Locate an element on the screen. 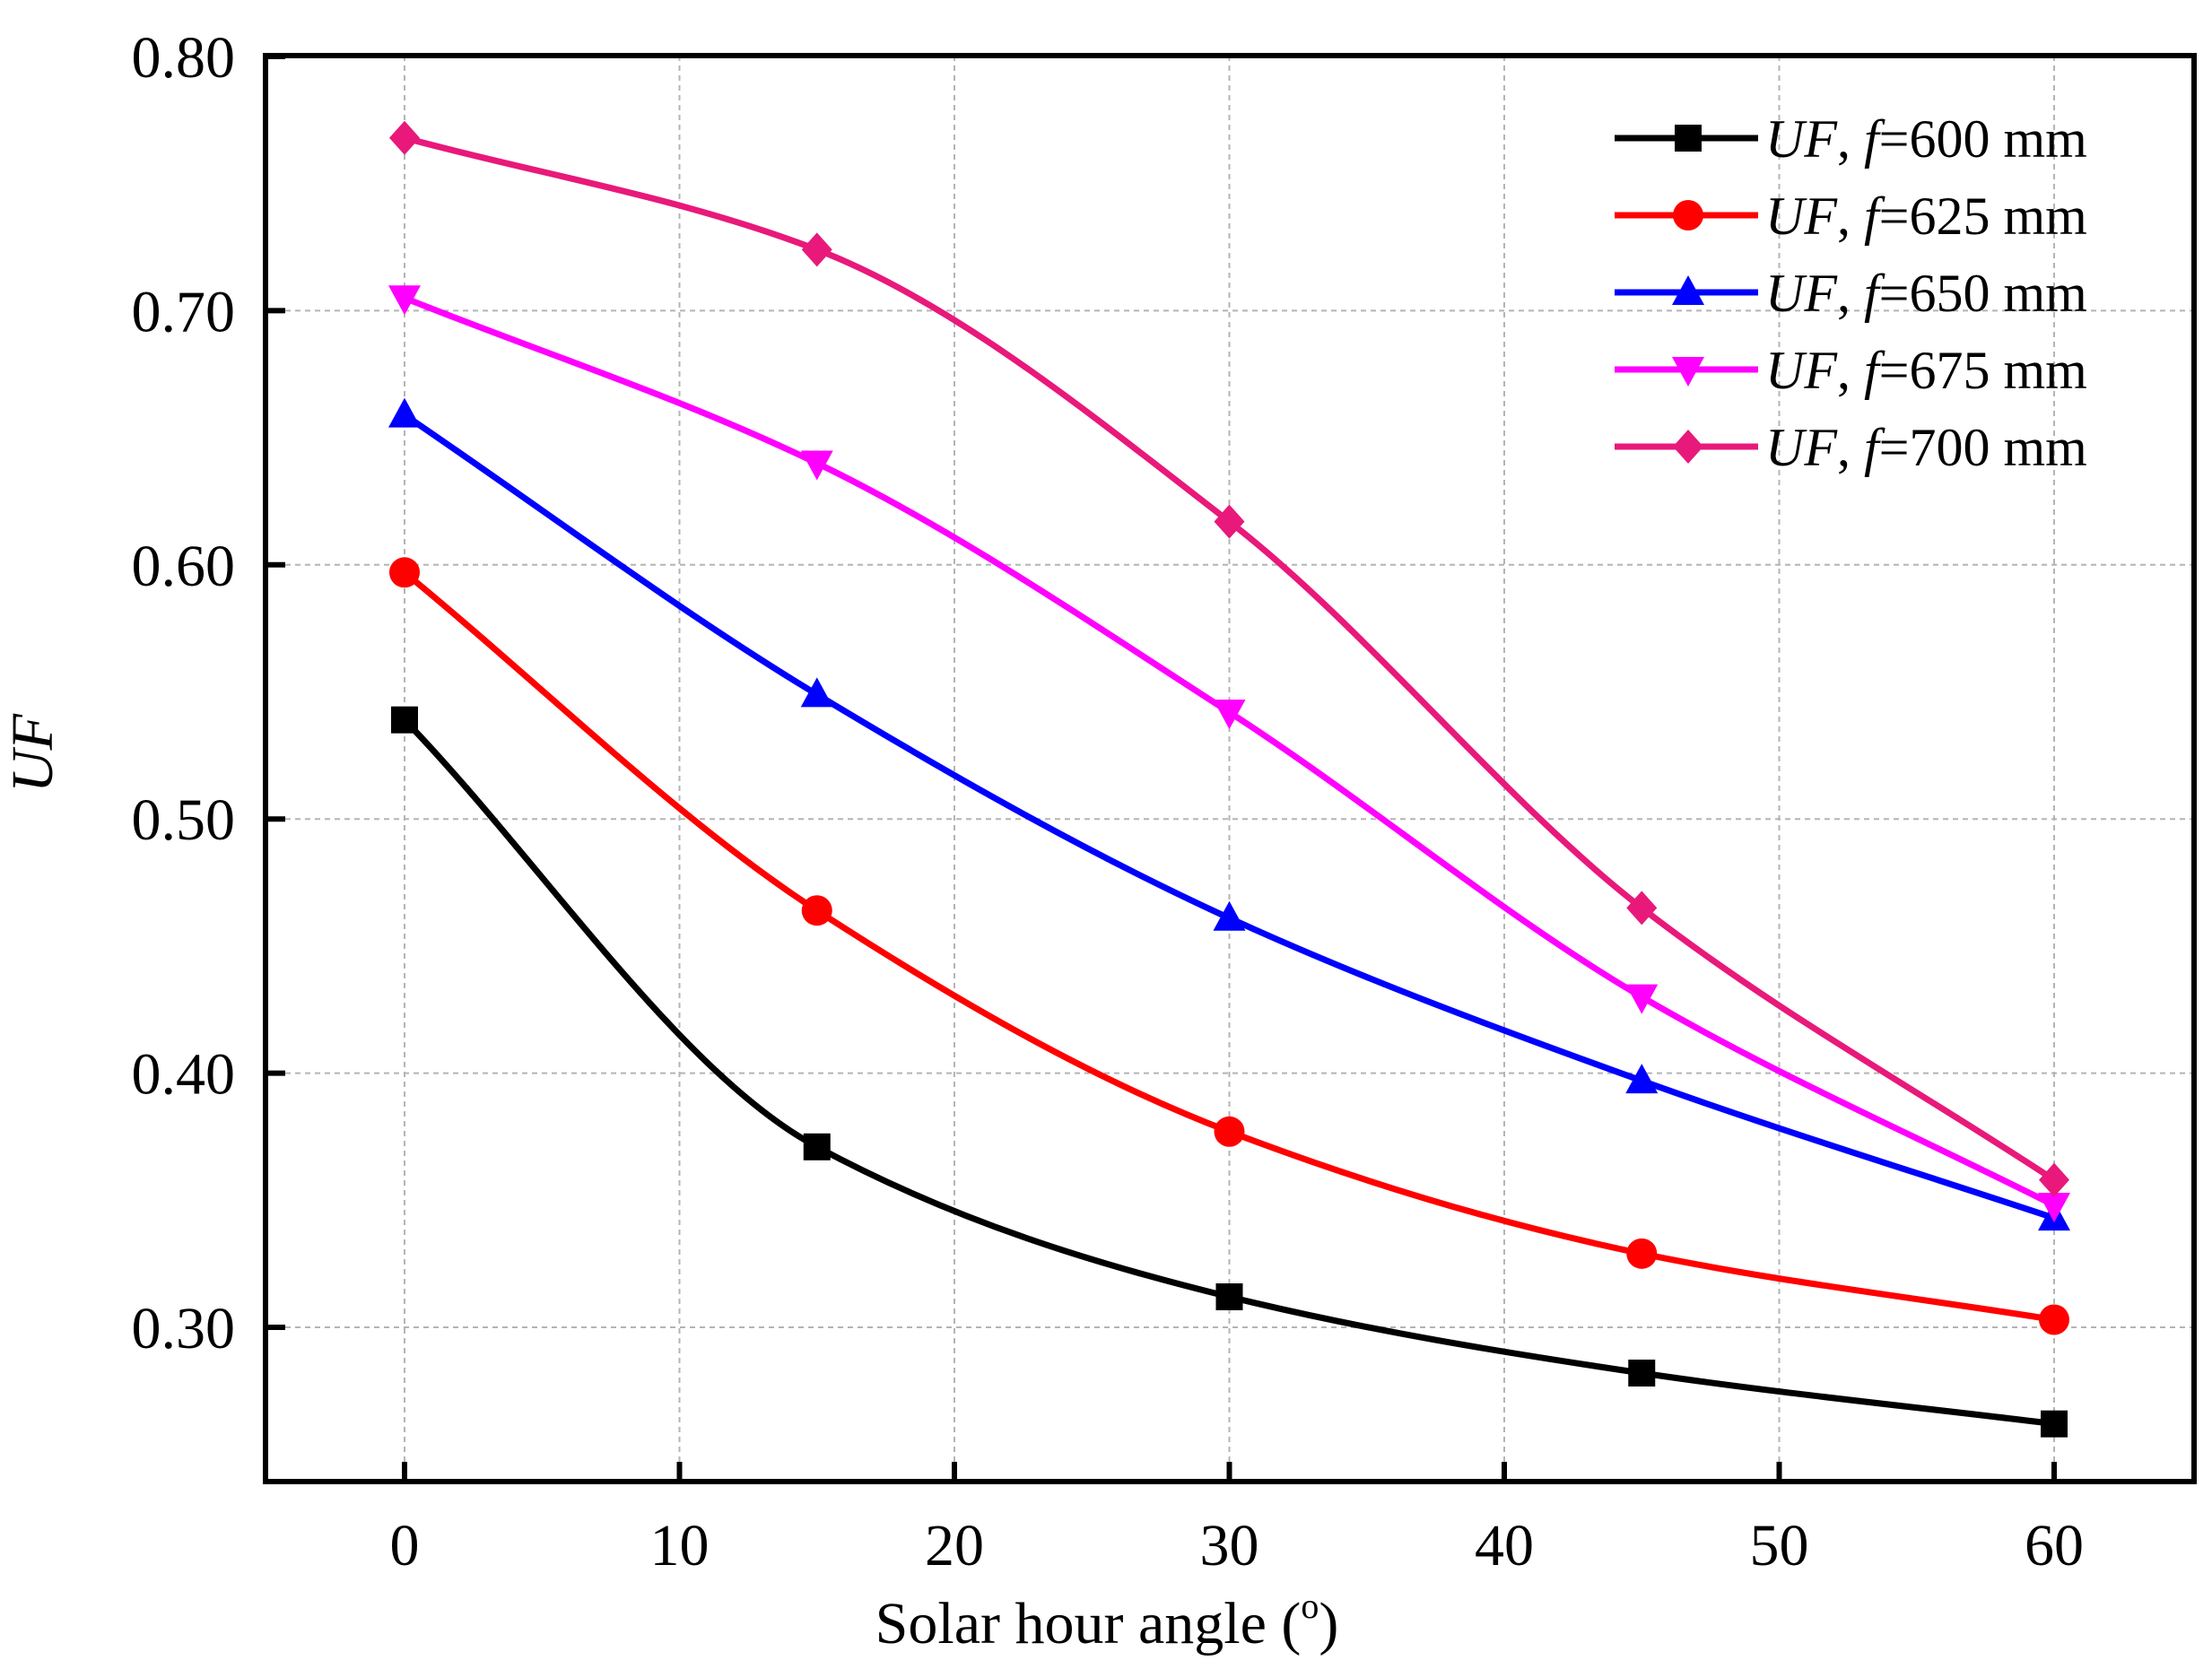 Image resolution: width=2212 pixels, height=1669 pixels. legend-item: UF, f=675 mm is located at coordinates (1851, 370).